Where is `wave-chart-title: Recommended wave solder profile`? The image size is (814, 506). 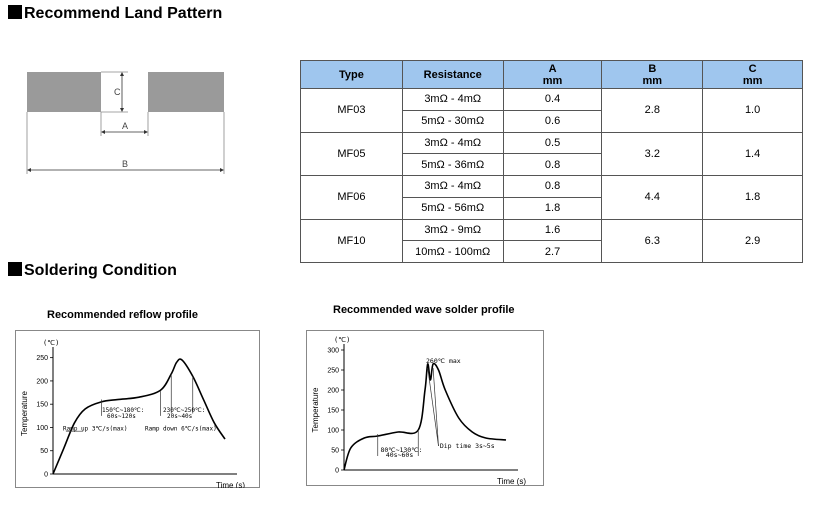 wave-chart-title: Recommended wave solder profile is located at coordinates (424, 310).